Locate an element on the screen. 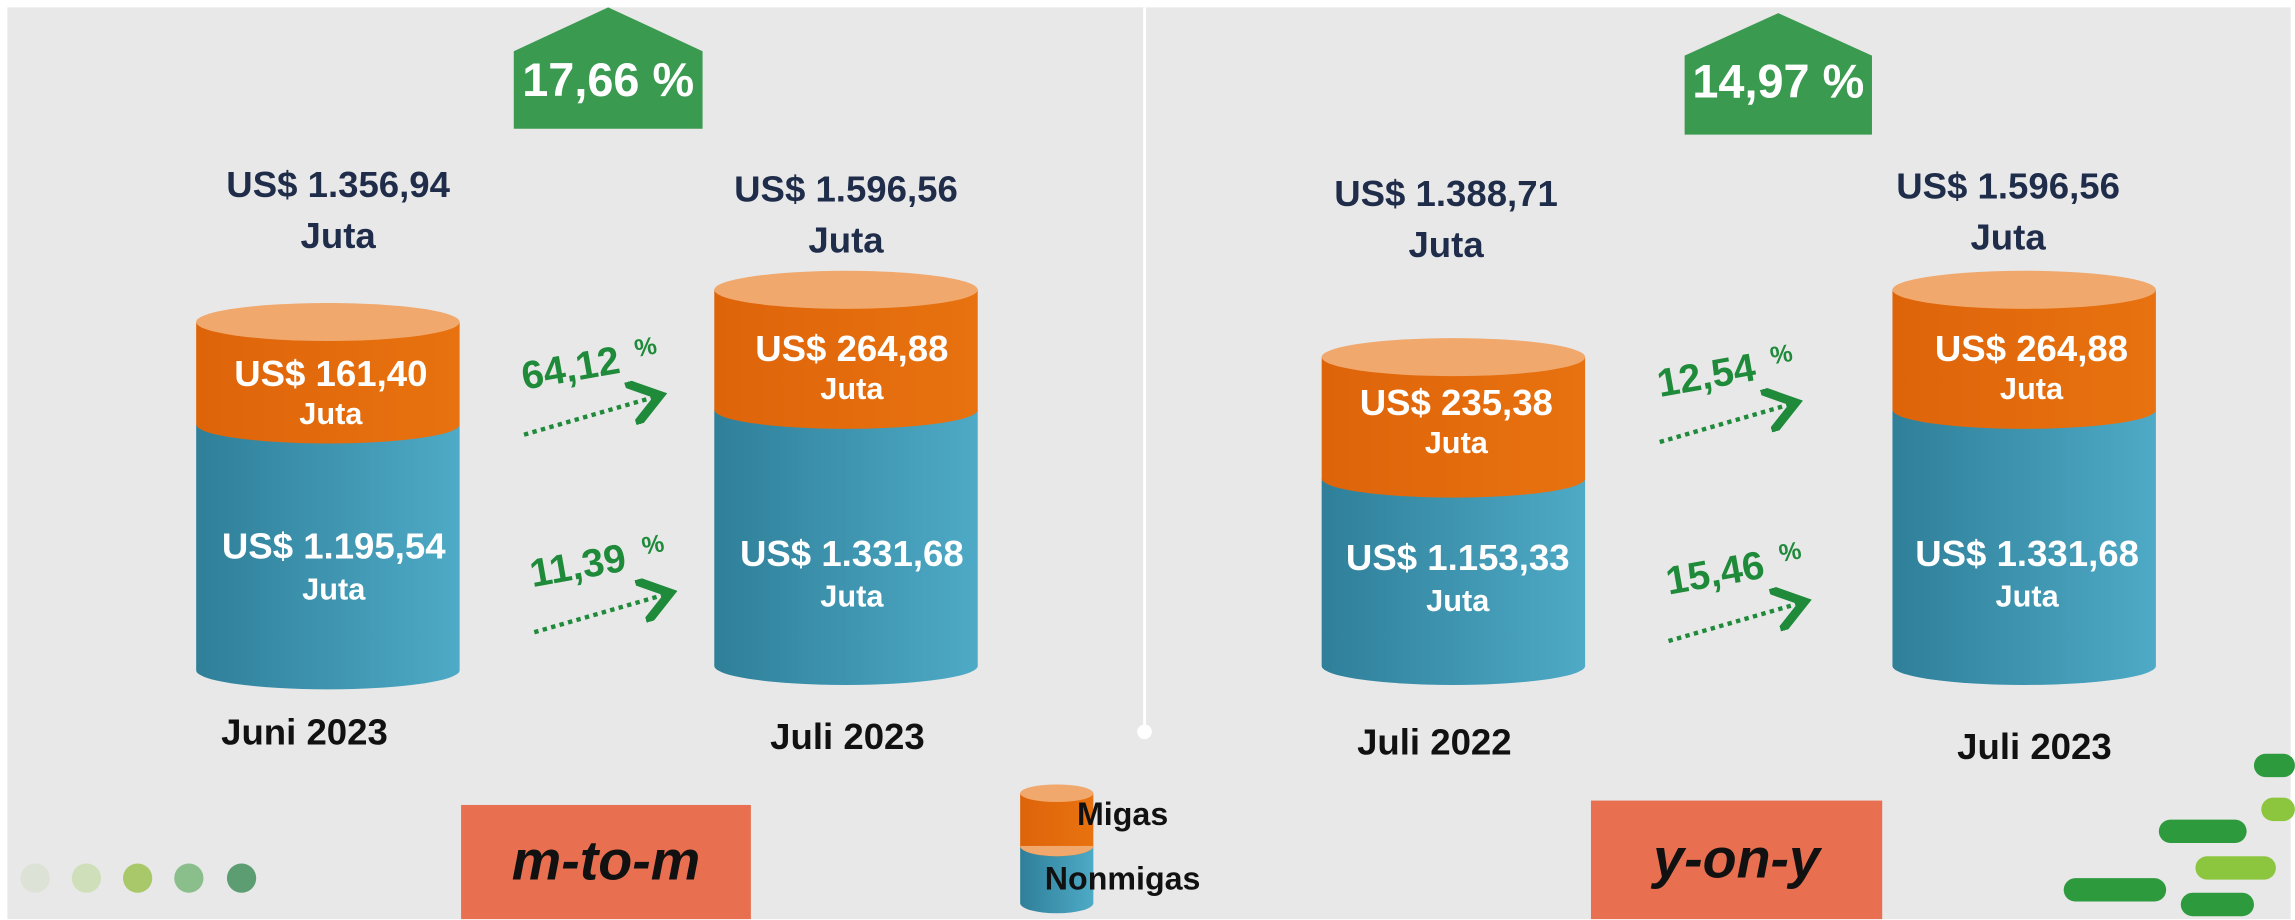 This screenshot has width=2295, height=920. total-value: US$ 1.356,94 is located at coordinates (338, 184).